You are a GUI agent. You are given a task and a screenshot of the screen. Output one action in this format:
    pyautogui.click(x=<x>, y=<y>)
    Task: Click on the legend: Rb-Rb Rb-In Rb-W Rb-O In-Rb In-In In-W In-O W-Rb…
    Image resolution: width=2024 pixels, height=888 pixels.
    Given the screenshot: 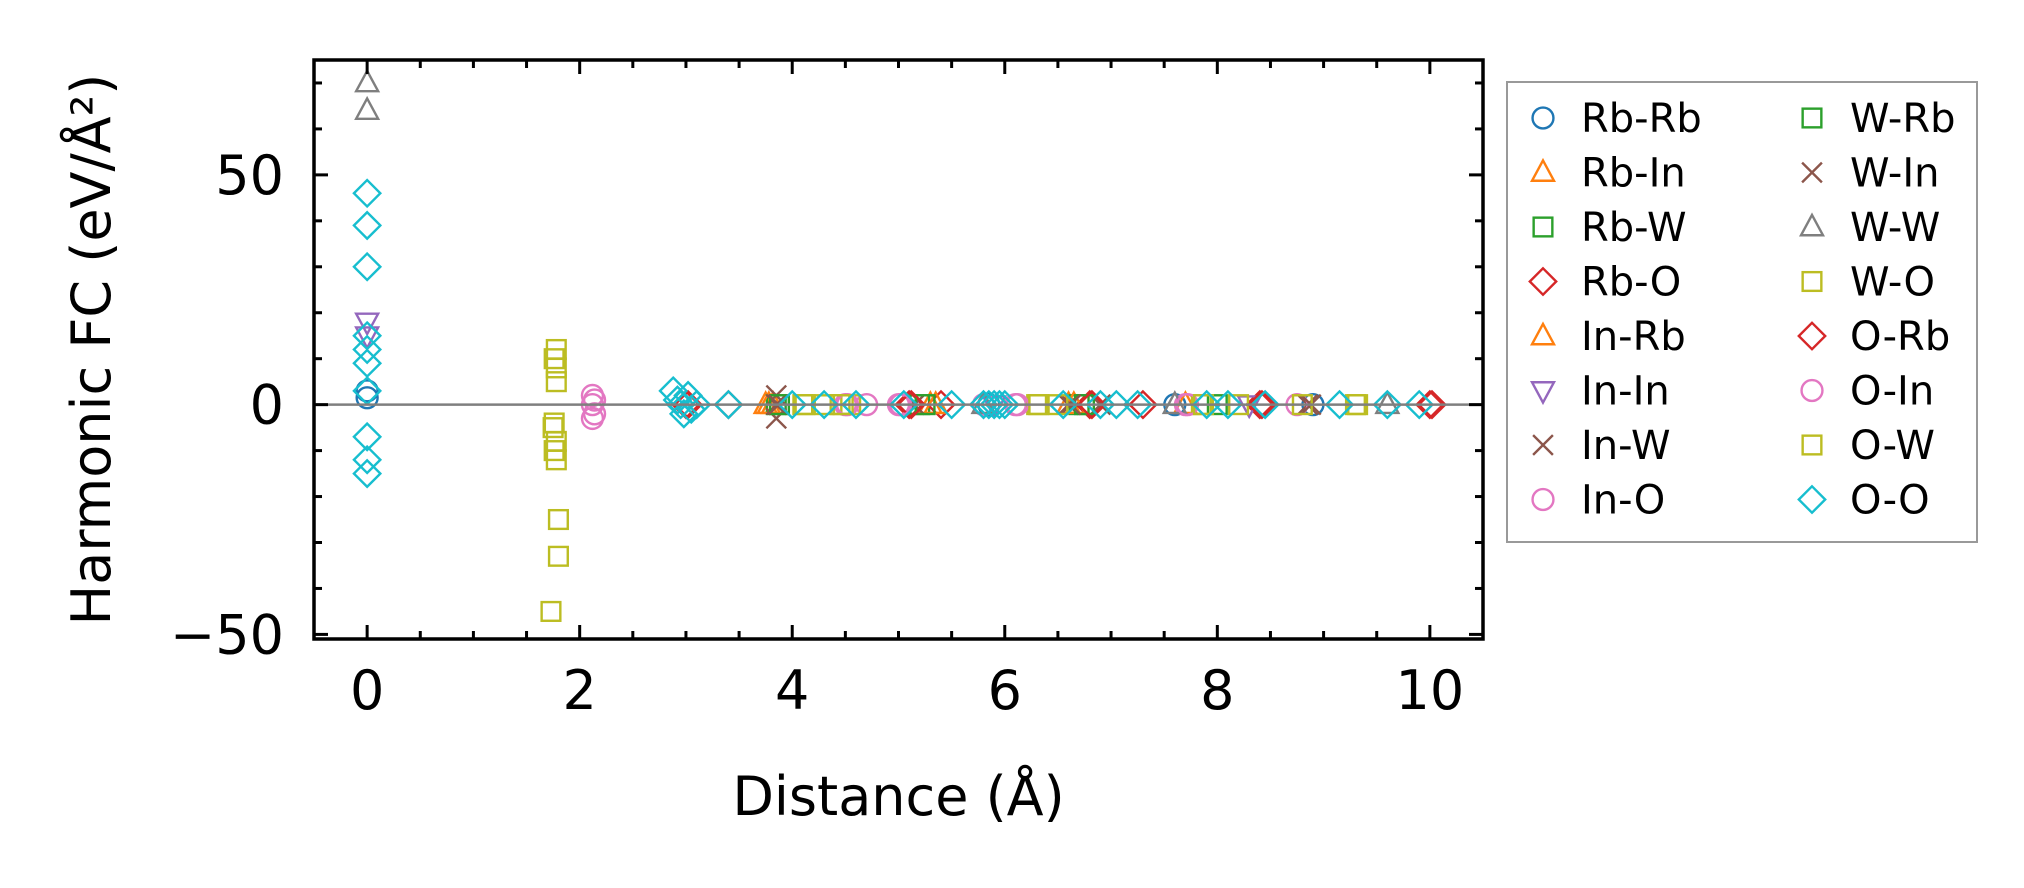 What is the action you would take?
    pyautogui.click(x=1742, y=312)
    